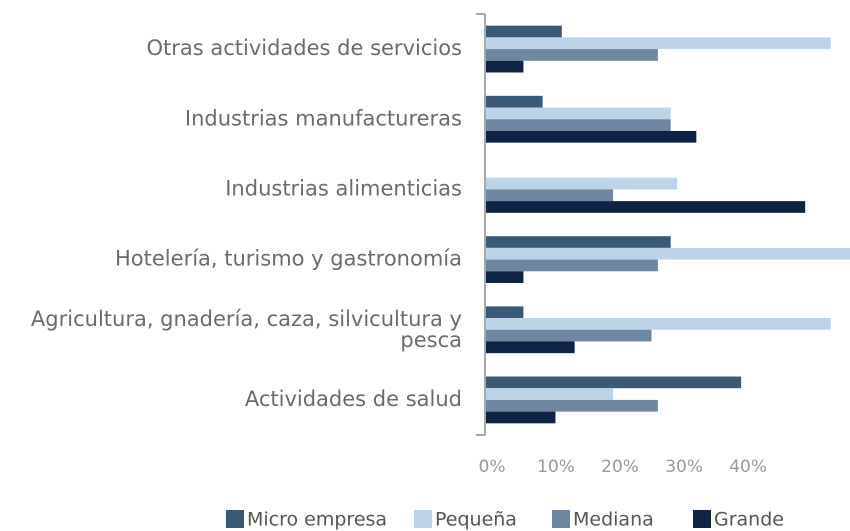  Describe the element at coordinates (323, 118) in the screenshot. I see `category-label: Industrias manufactureras` at that location.